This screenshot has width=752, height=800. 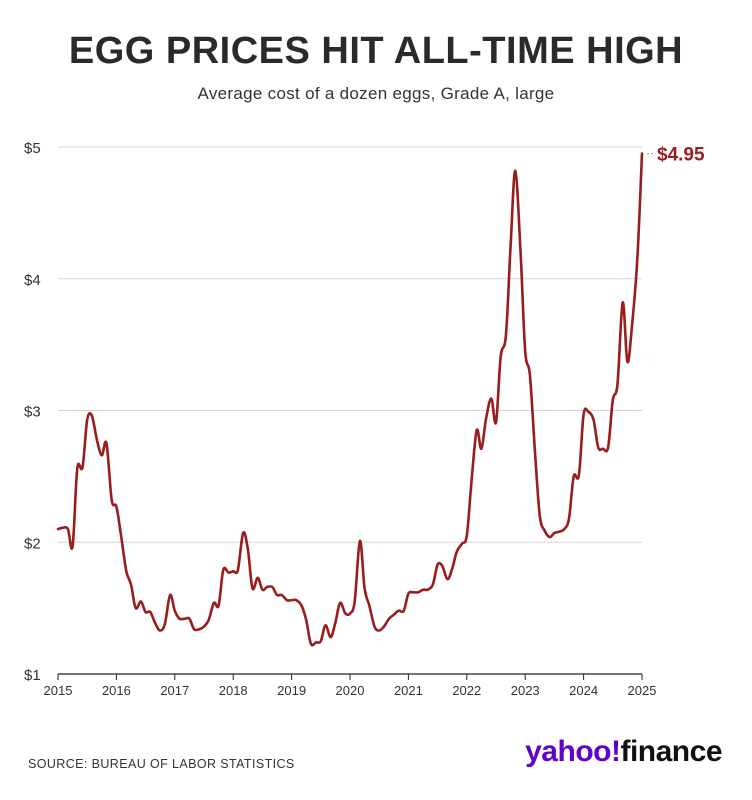 What do you see at coordinates (32, 543) in the screenshot?
I see `y-tick-label: $2` at bounding box center [32, 543].